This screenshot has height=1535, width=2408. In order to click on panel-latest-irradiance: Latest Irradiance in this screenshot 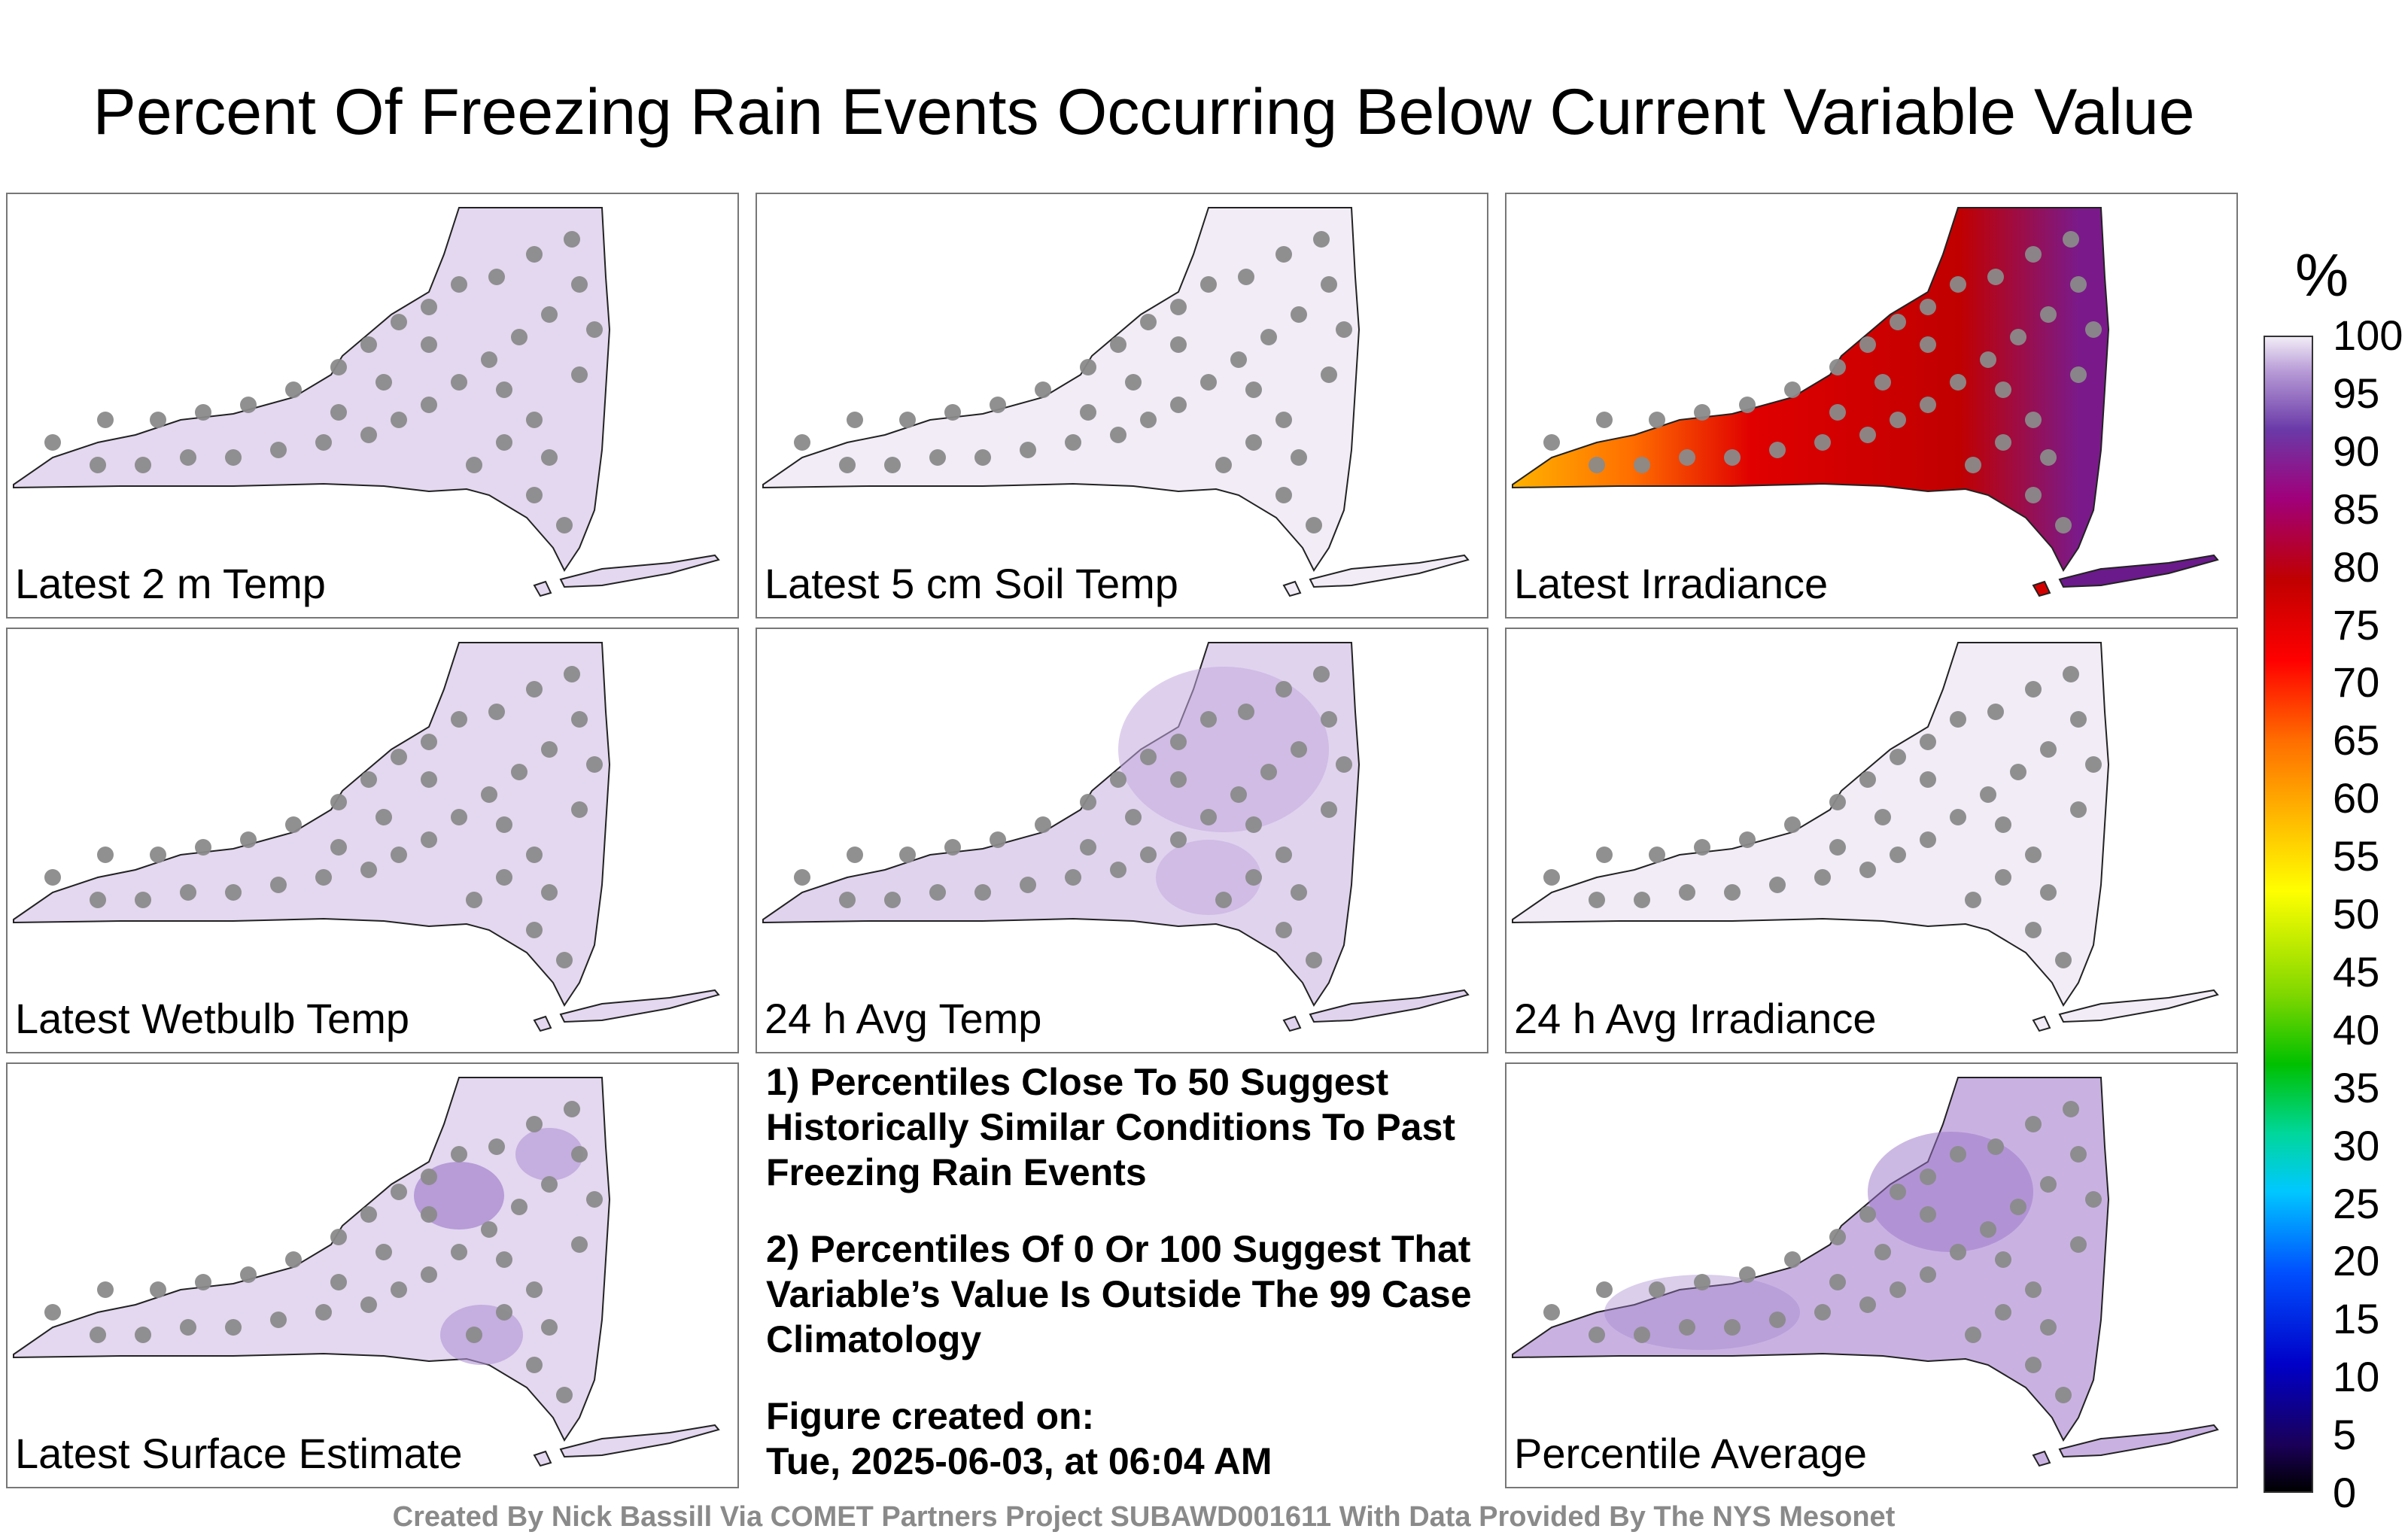, I will do `click(1871, 406)`.